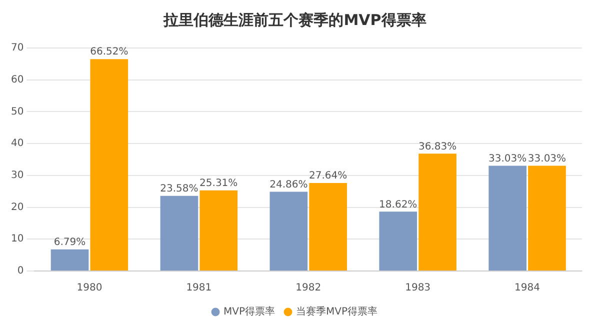 Image resolution: width=600 pixels, height=335 pixels. I want to click on y-tick-label: 70, so click(17, 48).